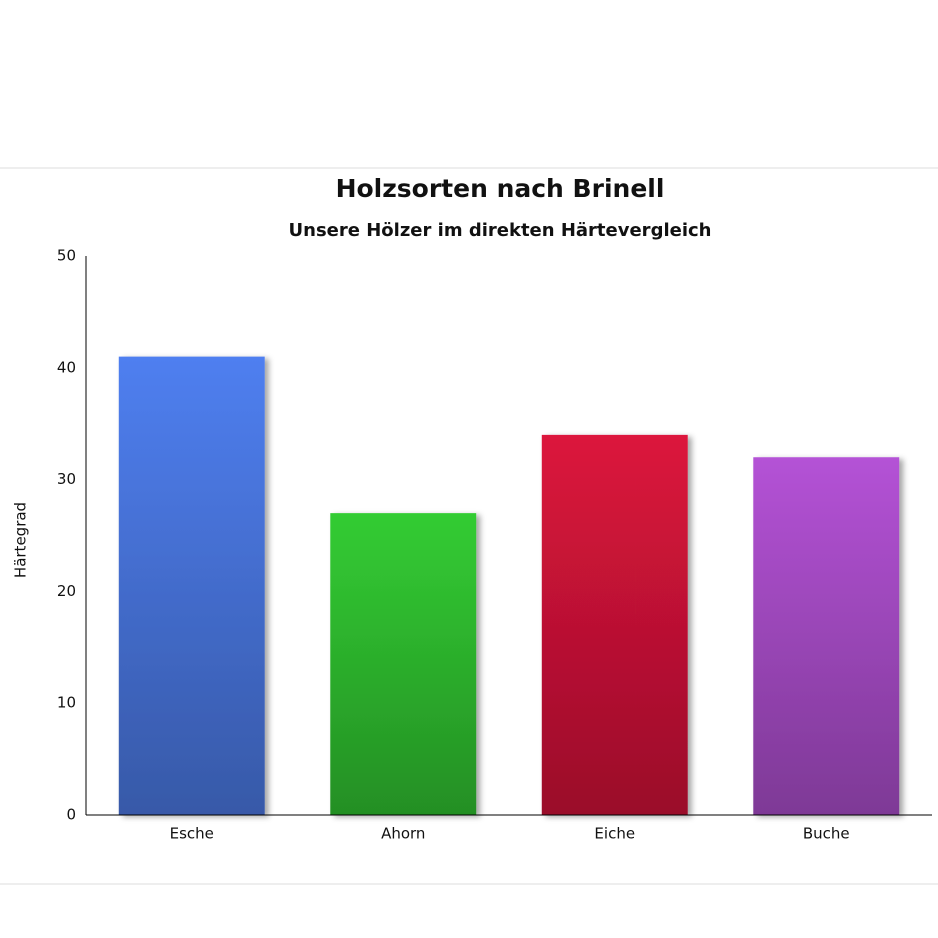  What do you see at coordinates (66, 367) in the screenshot?
I see `y-tick-label: 40` at bounding box center [66, 367].